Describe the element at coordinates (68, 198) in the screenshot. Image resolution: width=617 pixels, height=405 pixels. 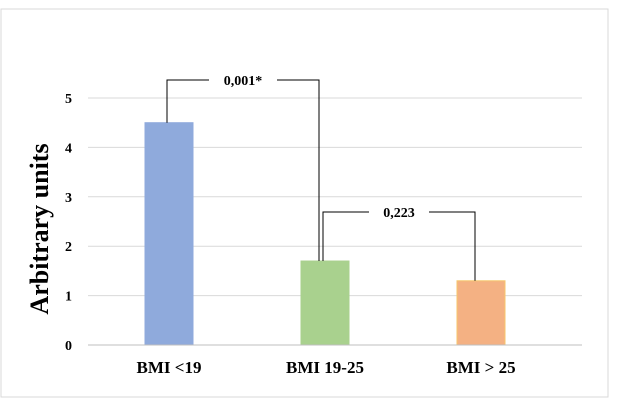
I see `y-tick-label: 3` at that location.